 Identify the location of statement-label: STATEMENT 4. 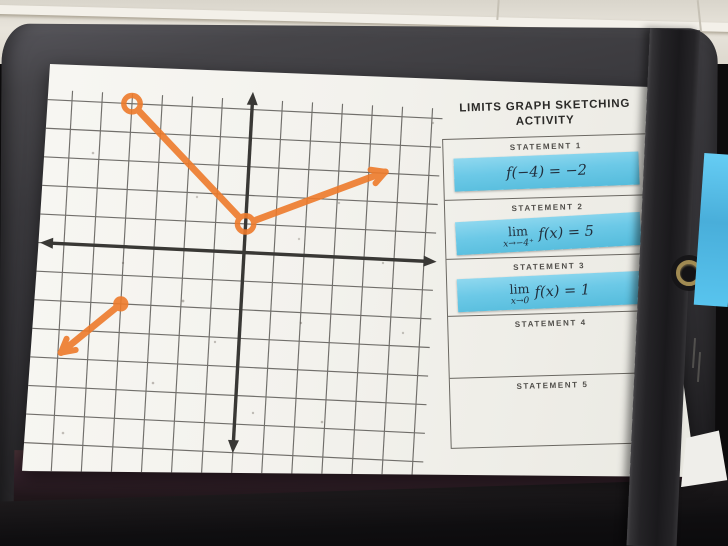
(550, 324).